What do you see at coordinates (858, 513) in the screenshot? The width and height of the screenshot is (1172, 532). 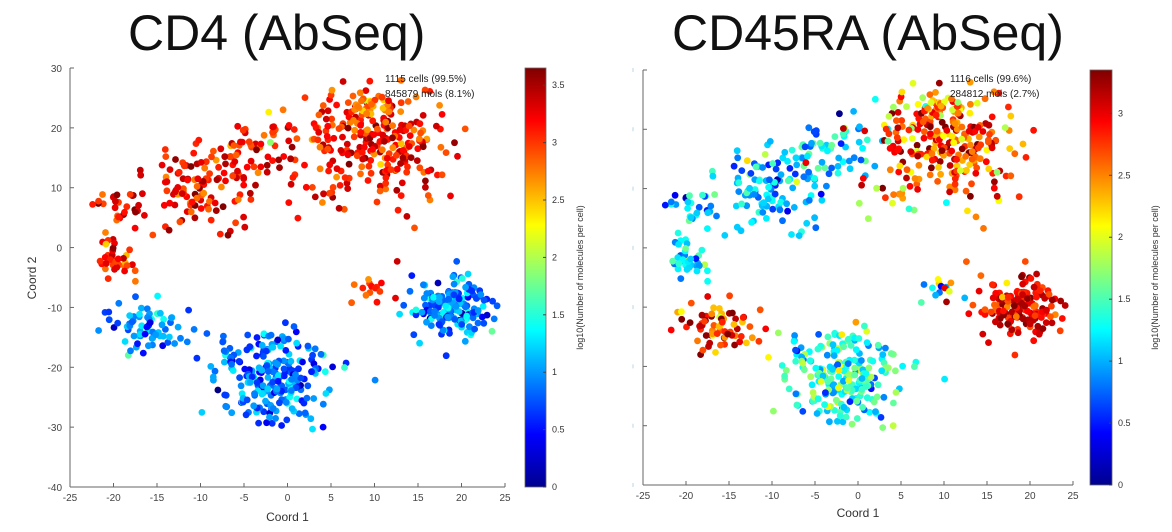 I see `x-axis-label: Coord 1` at bounding box center [858, 513].